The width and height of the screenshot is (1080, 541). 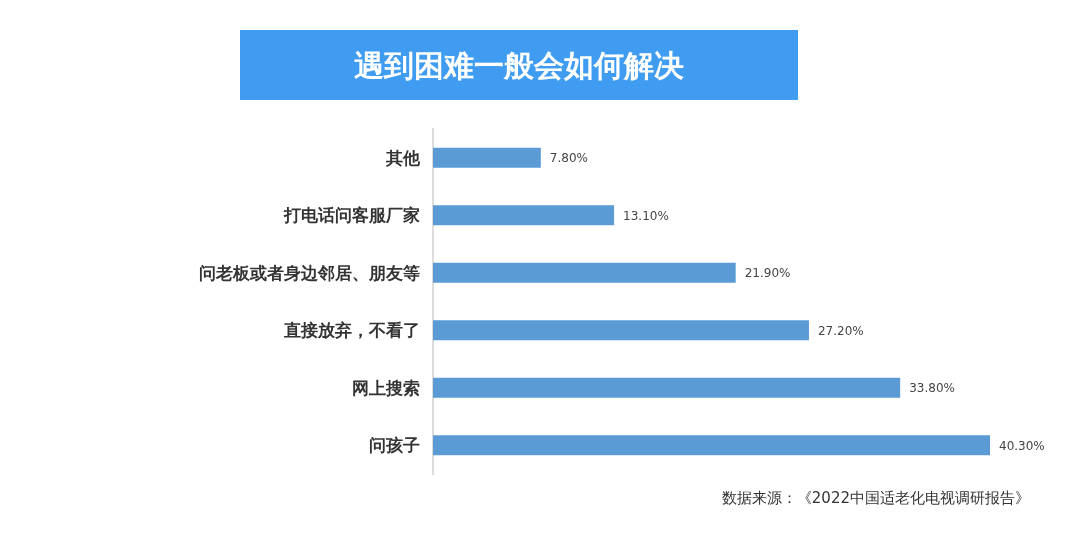 I want to click on y-tick-label: 问老板或者身边邻居、朋友等, so click(x=309, y=272).